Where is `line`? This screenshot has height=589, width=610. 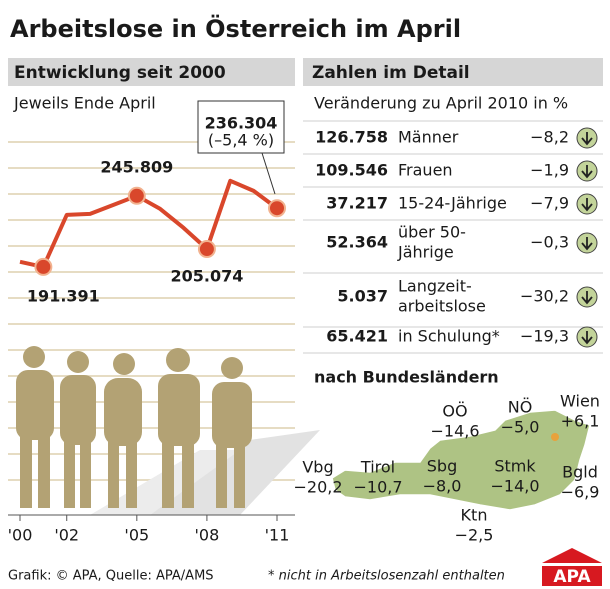 line is located at coordinates (149, 223).